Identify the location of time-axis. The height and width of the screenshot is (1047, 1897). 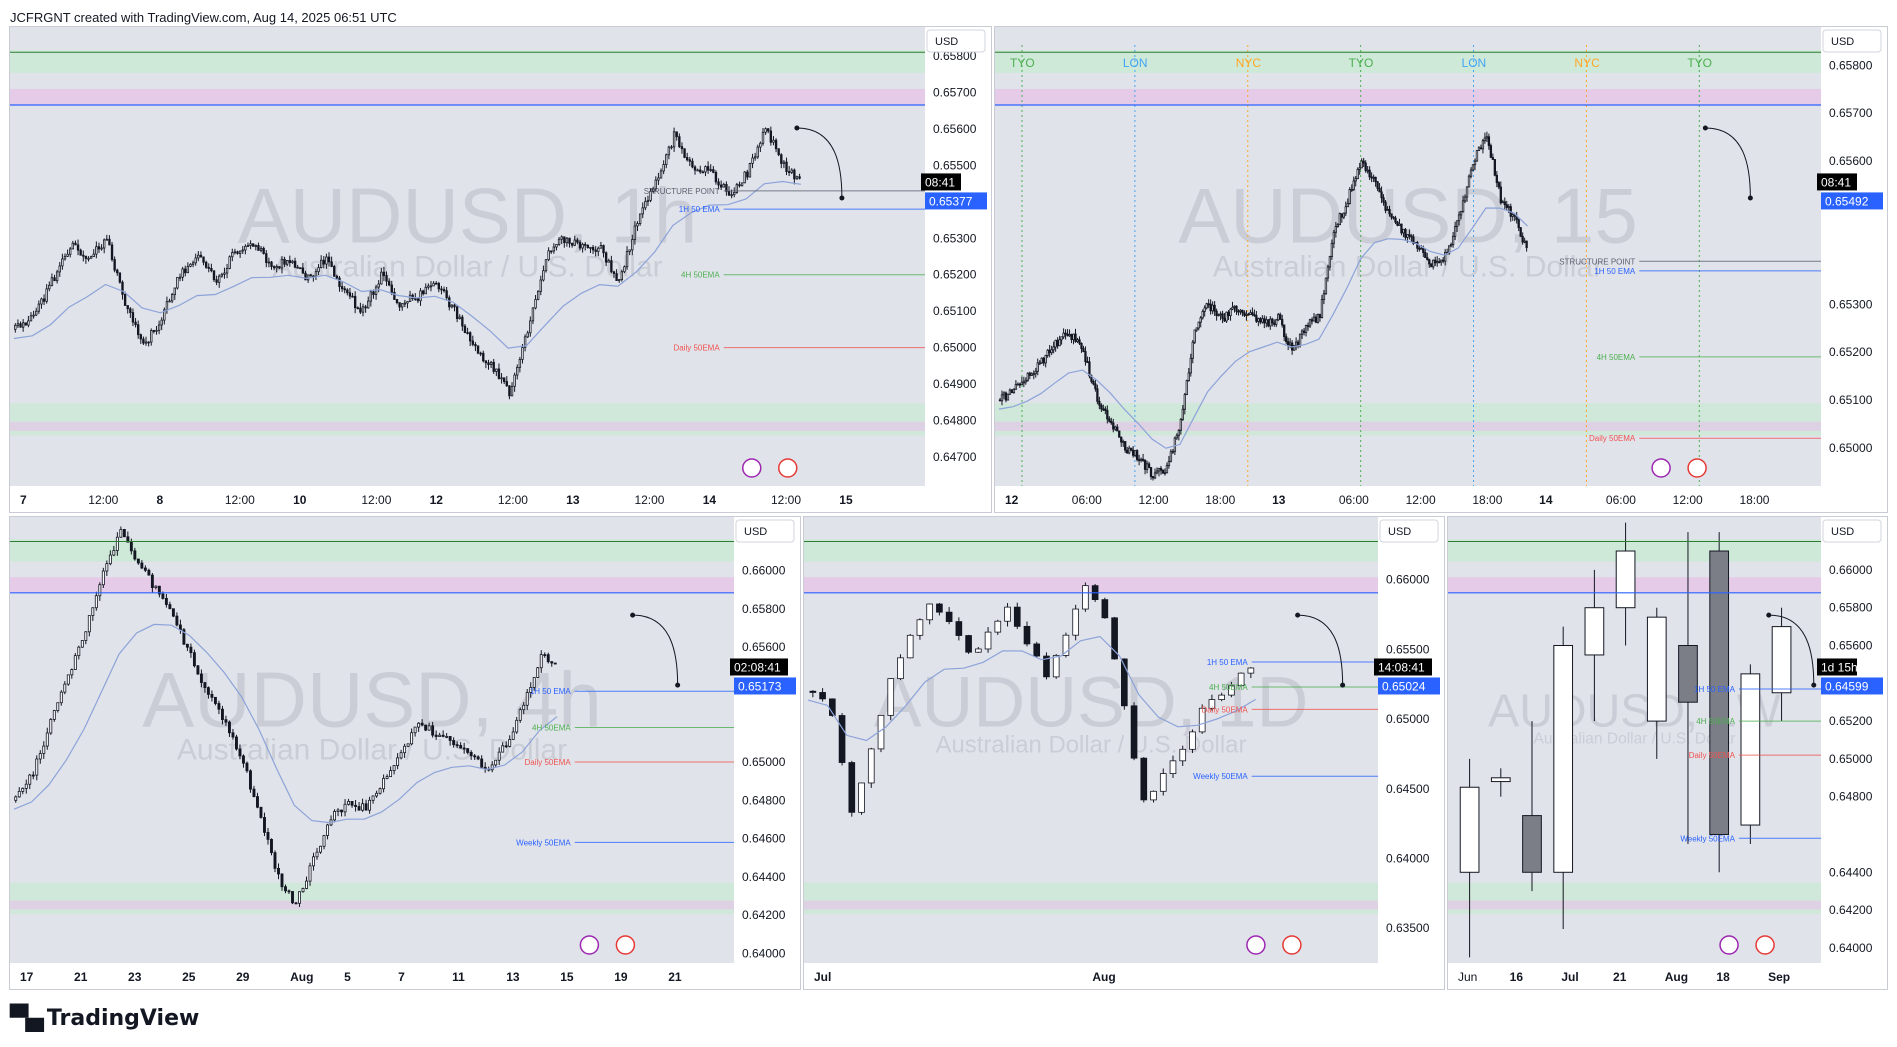
(1124, 976).